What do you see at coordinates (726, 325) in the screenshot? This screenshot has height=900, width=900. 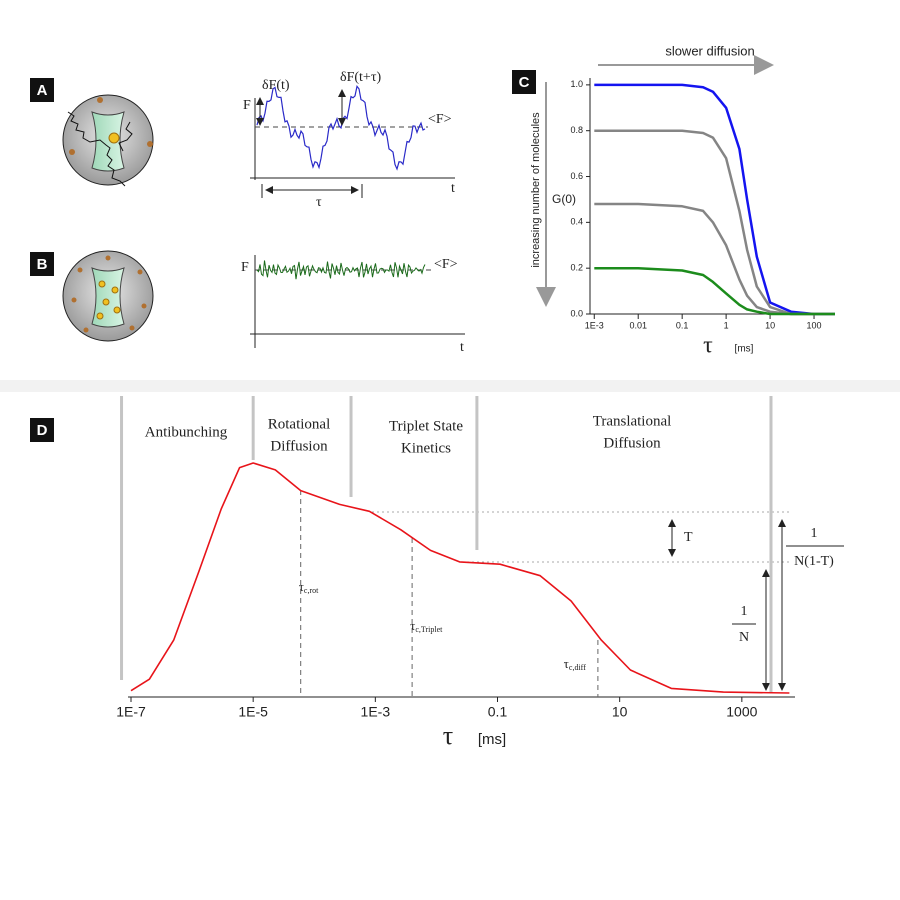 I see `x-tick-label: 1` at bounding box center [726, 325].